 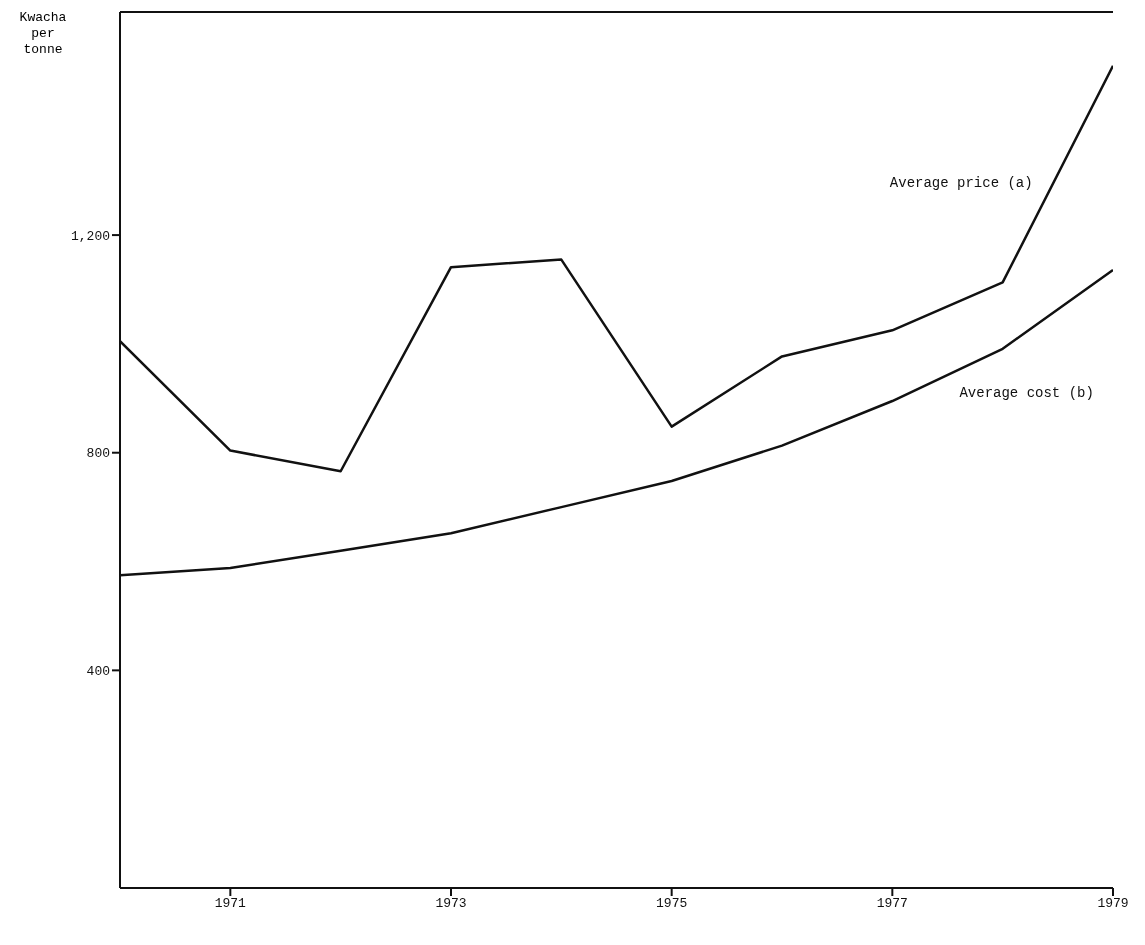 I want to click on y-axis-title: Kwacha per tonne, so click(x=43, y=34).